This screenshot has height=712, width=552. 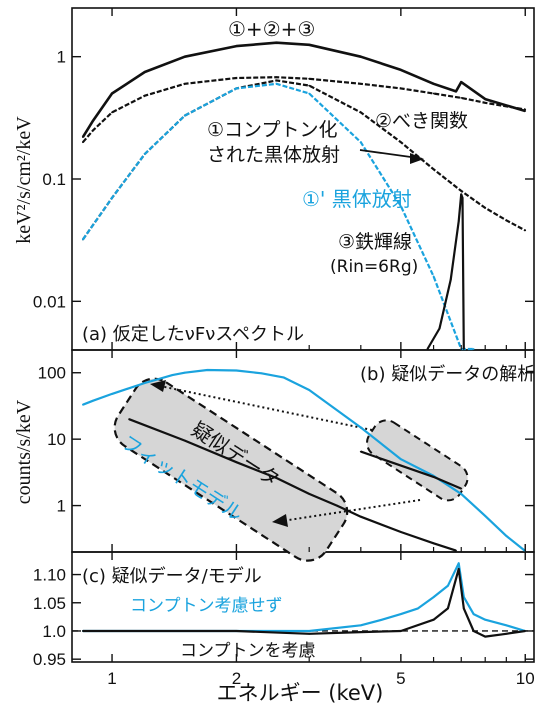 I want to click on x-tick-label: 1, so click(x=111, y=678).